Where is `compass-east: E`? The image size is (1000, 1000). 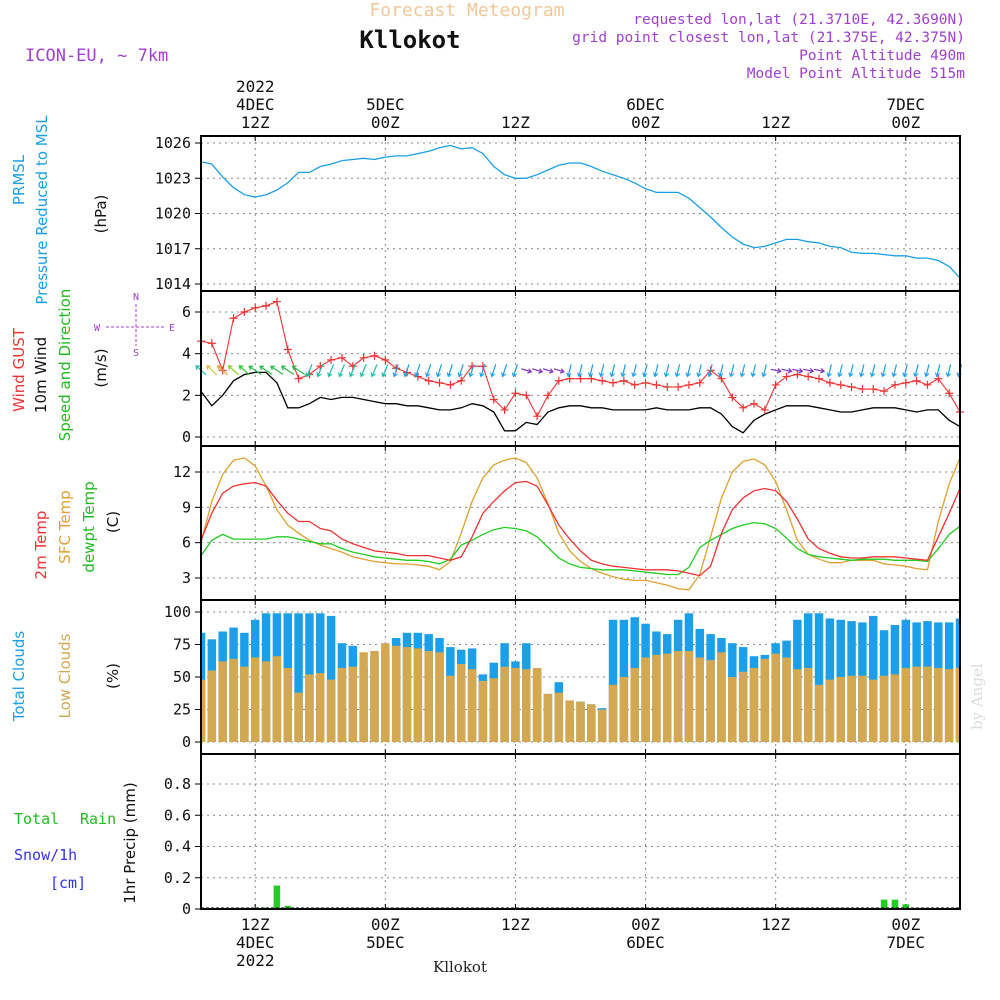 compass-east: E is located at coordinates (172, 328).